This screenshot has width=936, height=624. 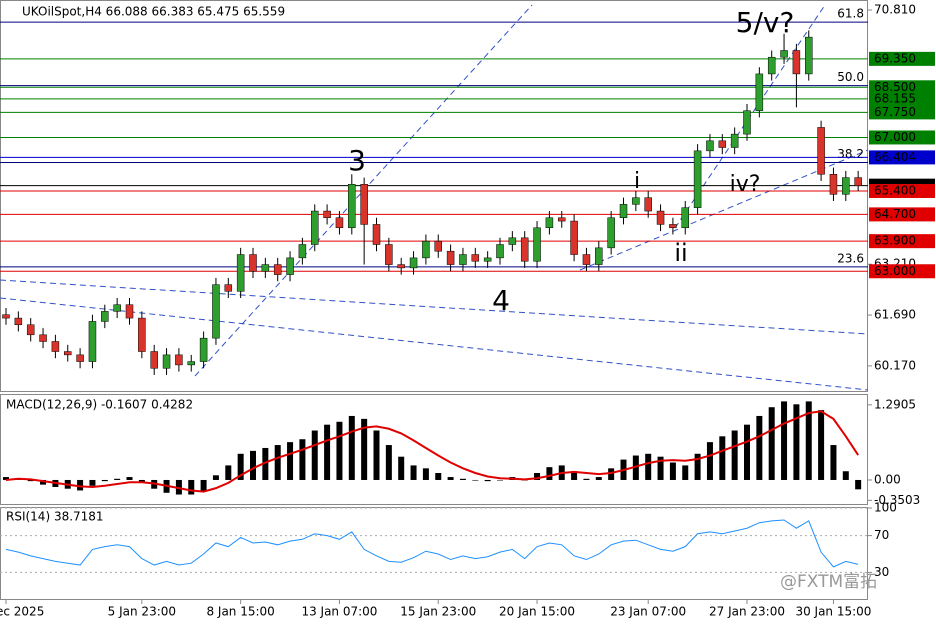 I want to click on level-label: 63.900, so click(x=895, y=241).